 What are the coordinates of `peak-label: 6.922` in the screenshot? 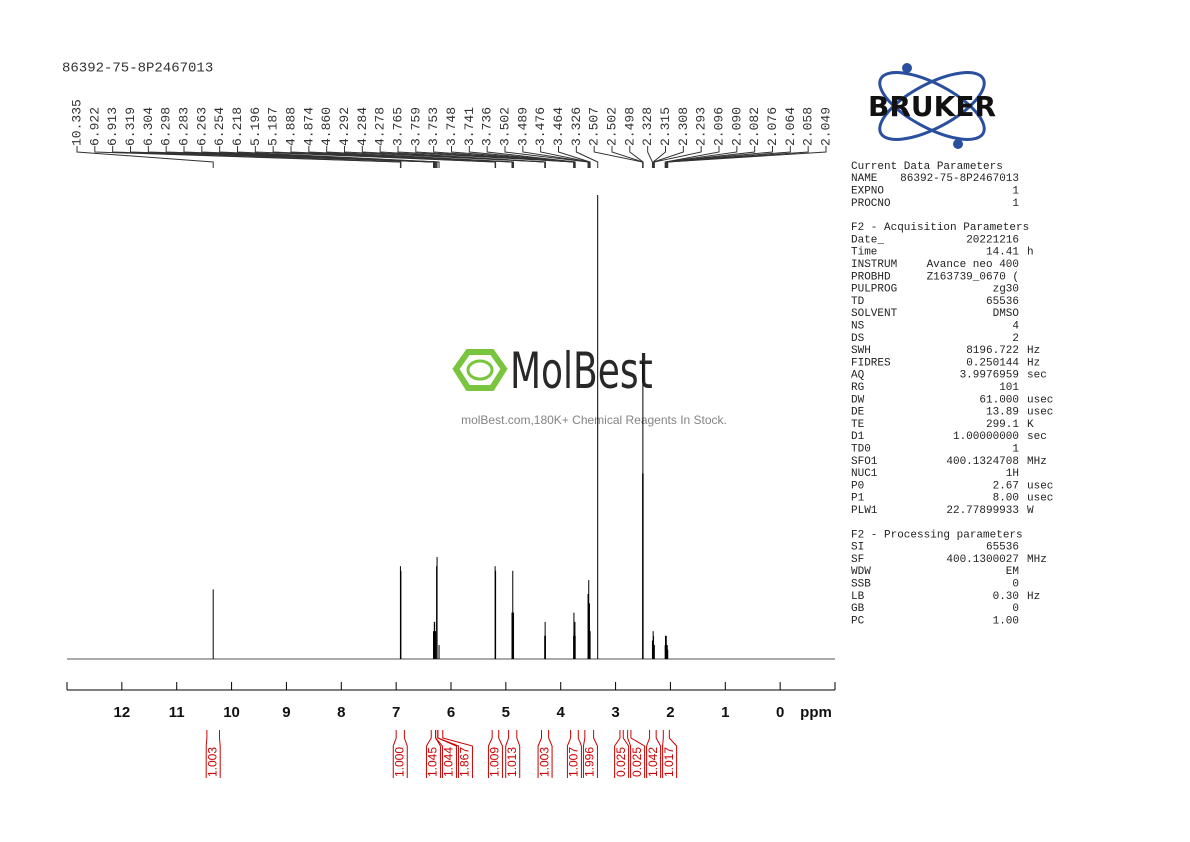 It's located at (94, 126).